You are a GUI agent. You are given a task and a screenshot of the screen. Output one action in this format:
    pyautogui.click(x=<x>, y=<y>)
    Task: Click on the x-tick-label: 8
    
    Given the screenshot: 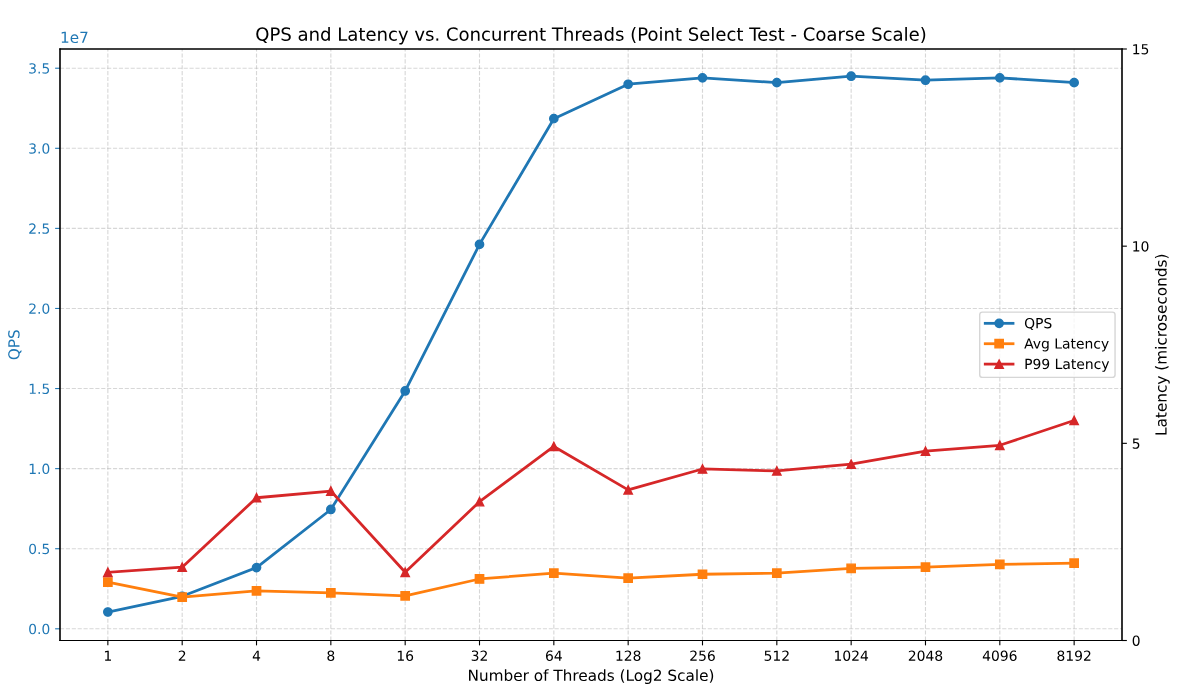 What is the action you would take?
    pyautogui.click(x=331, y=655)
    